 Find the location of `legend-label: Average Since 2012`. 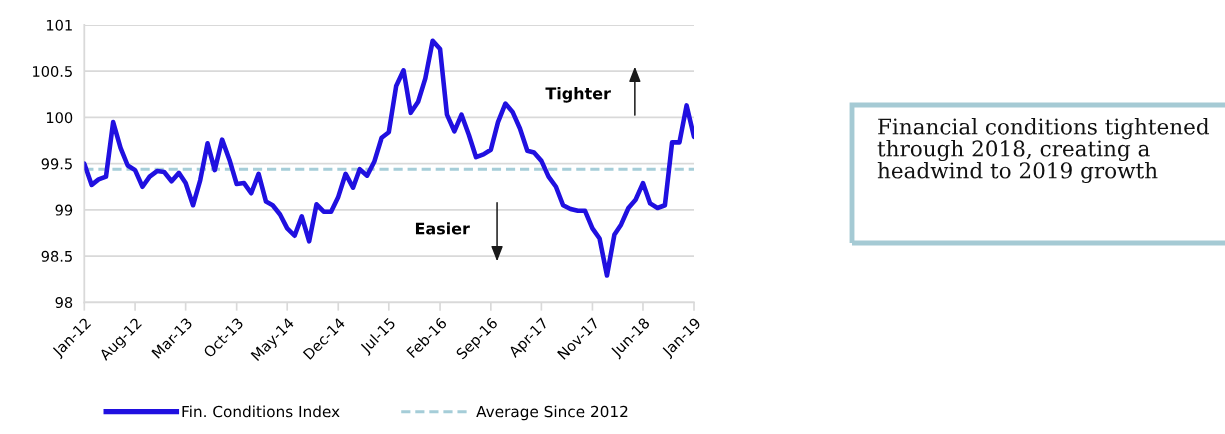

legend-label: Average Since 2012 is located at coordinates (552, 413).